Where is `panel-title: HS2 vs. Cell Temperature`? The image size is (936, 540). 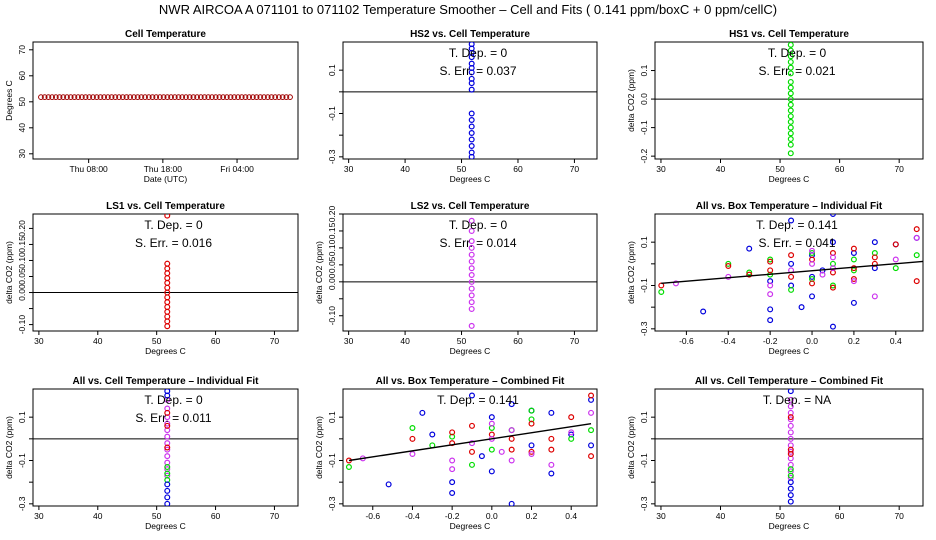
panel-title: HS2 vs. Cell Temperature is located at coordinates (470, 34).